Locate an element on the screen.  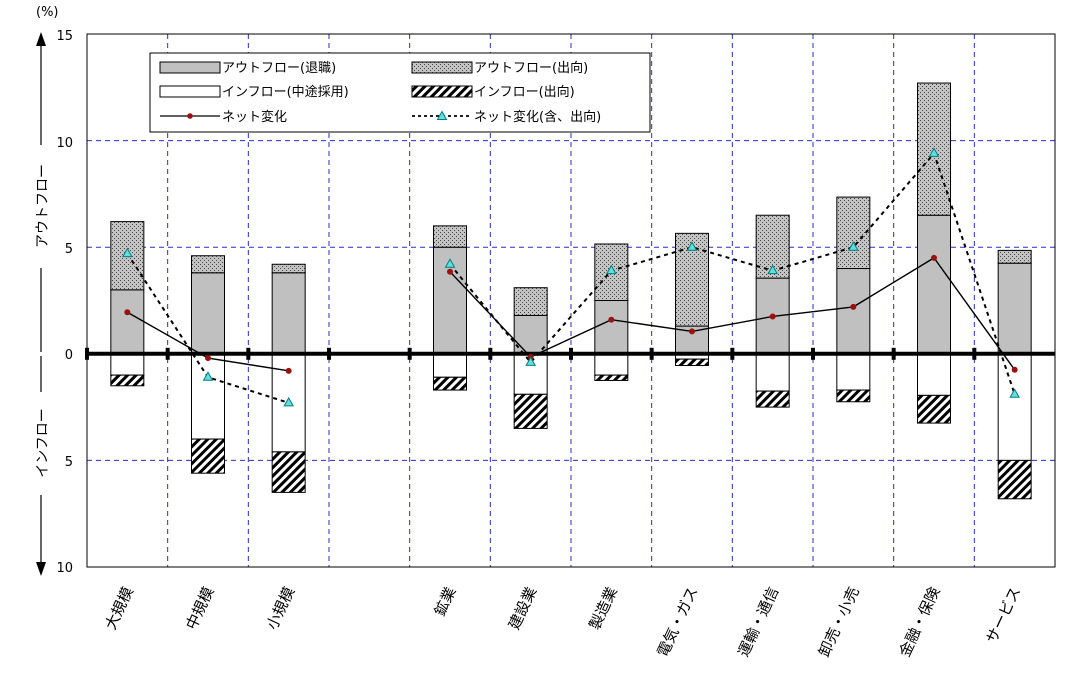
y-tick-15: 15 is located at coordinates (64, 36).